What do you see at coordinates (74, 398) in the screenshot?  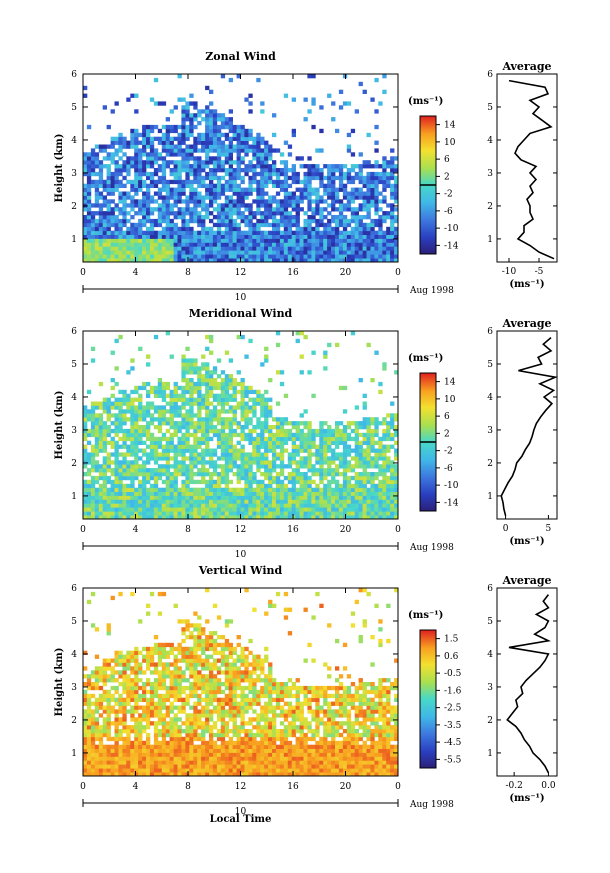 I see `y-tick-label: 4` at bounding box center [74, 398].